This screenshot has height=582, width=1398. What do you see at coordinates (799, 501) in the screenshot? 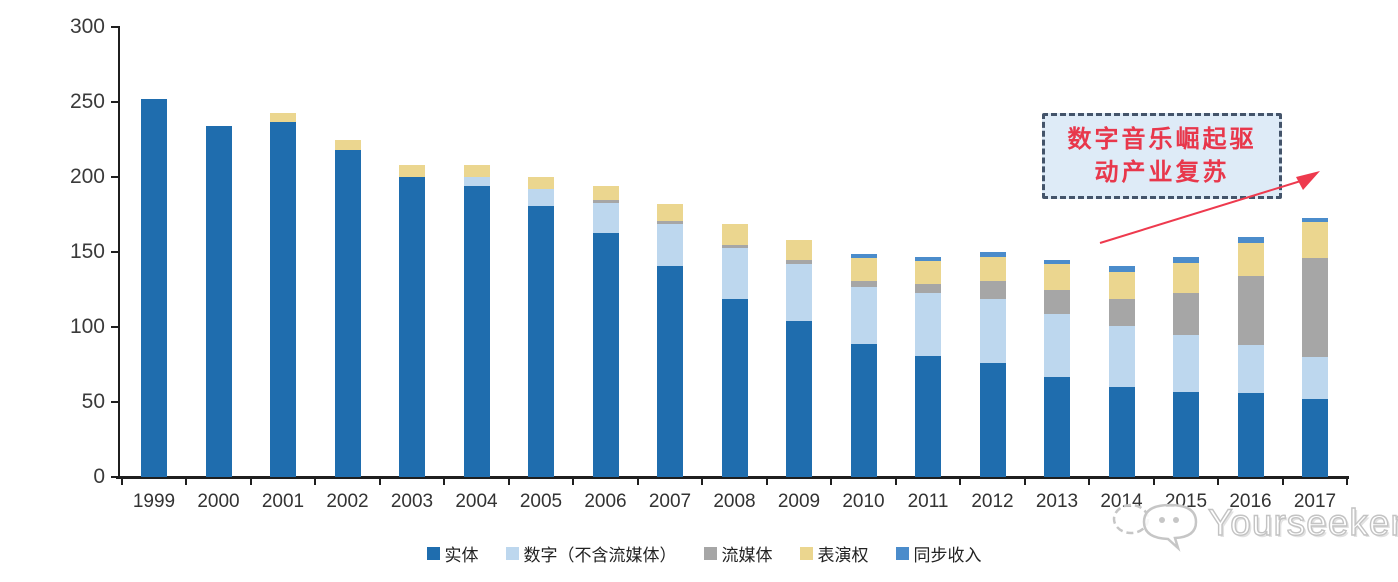
I see `x-tick-label: 2009` at bounding box center [799, 501].